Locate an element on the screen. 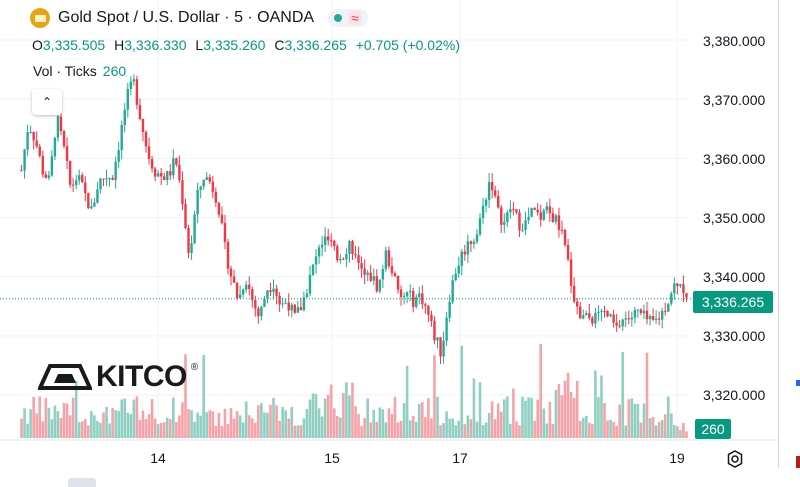 This screenshot has height=487, width=800. chevron-up-icon: ⌃ is located at coordinates (47, 102).